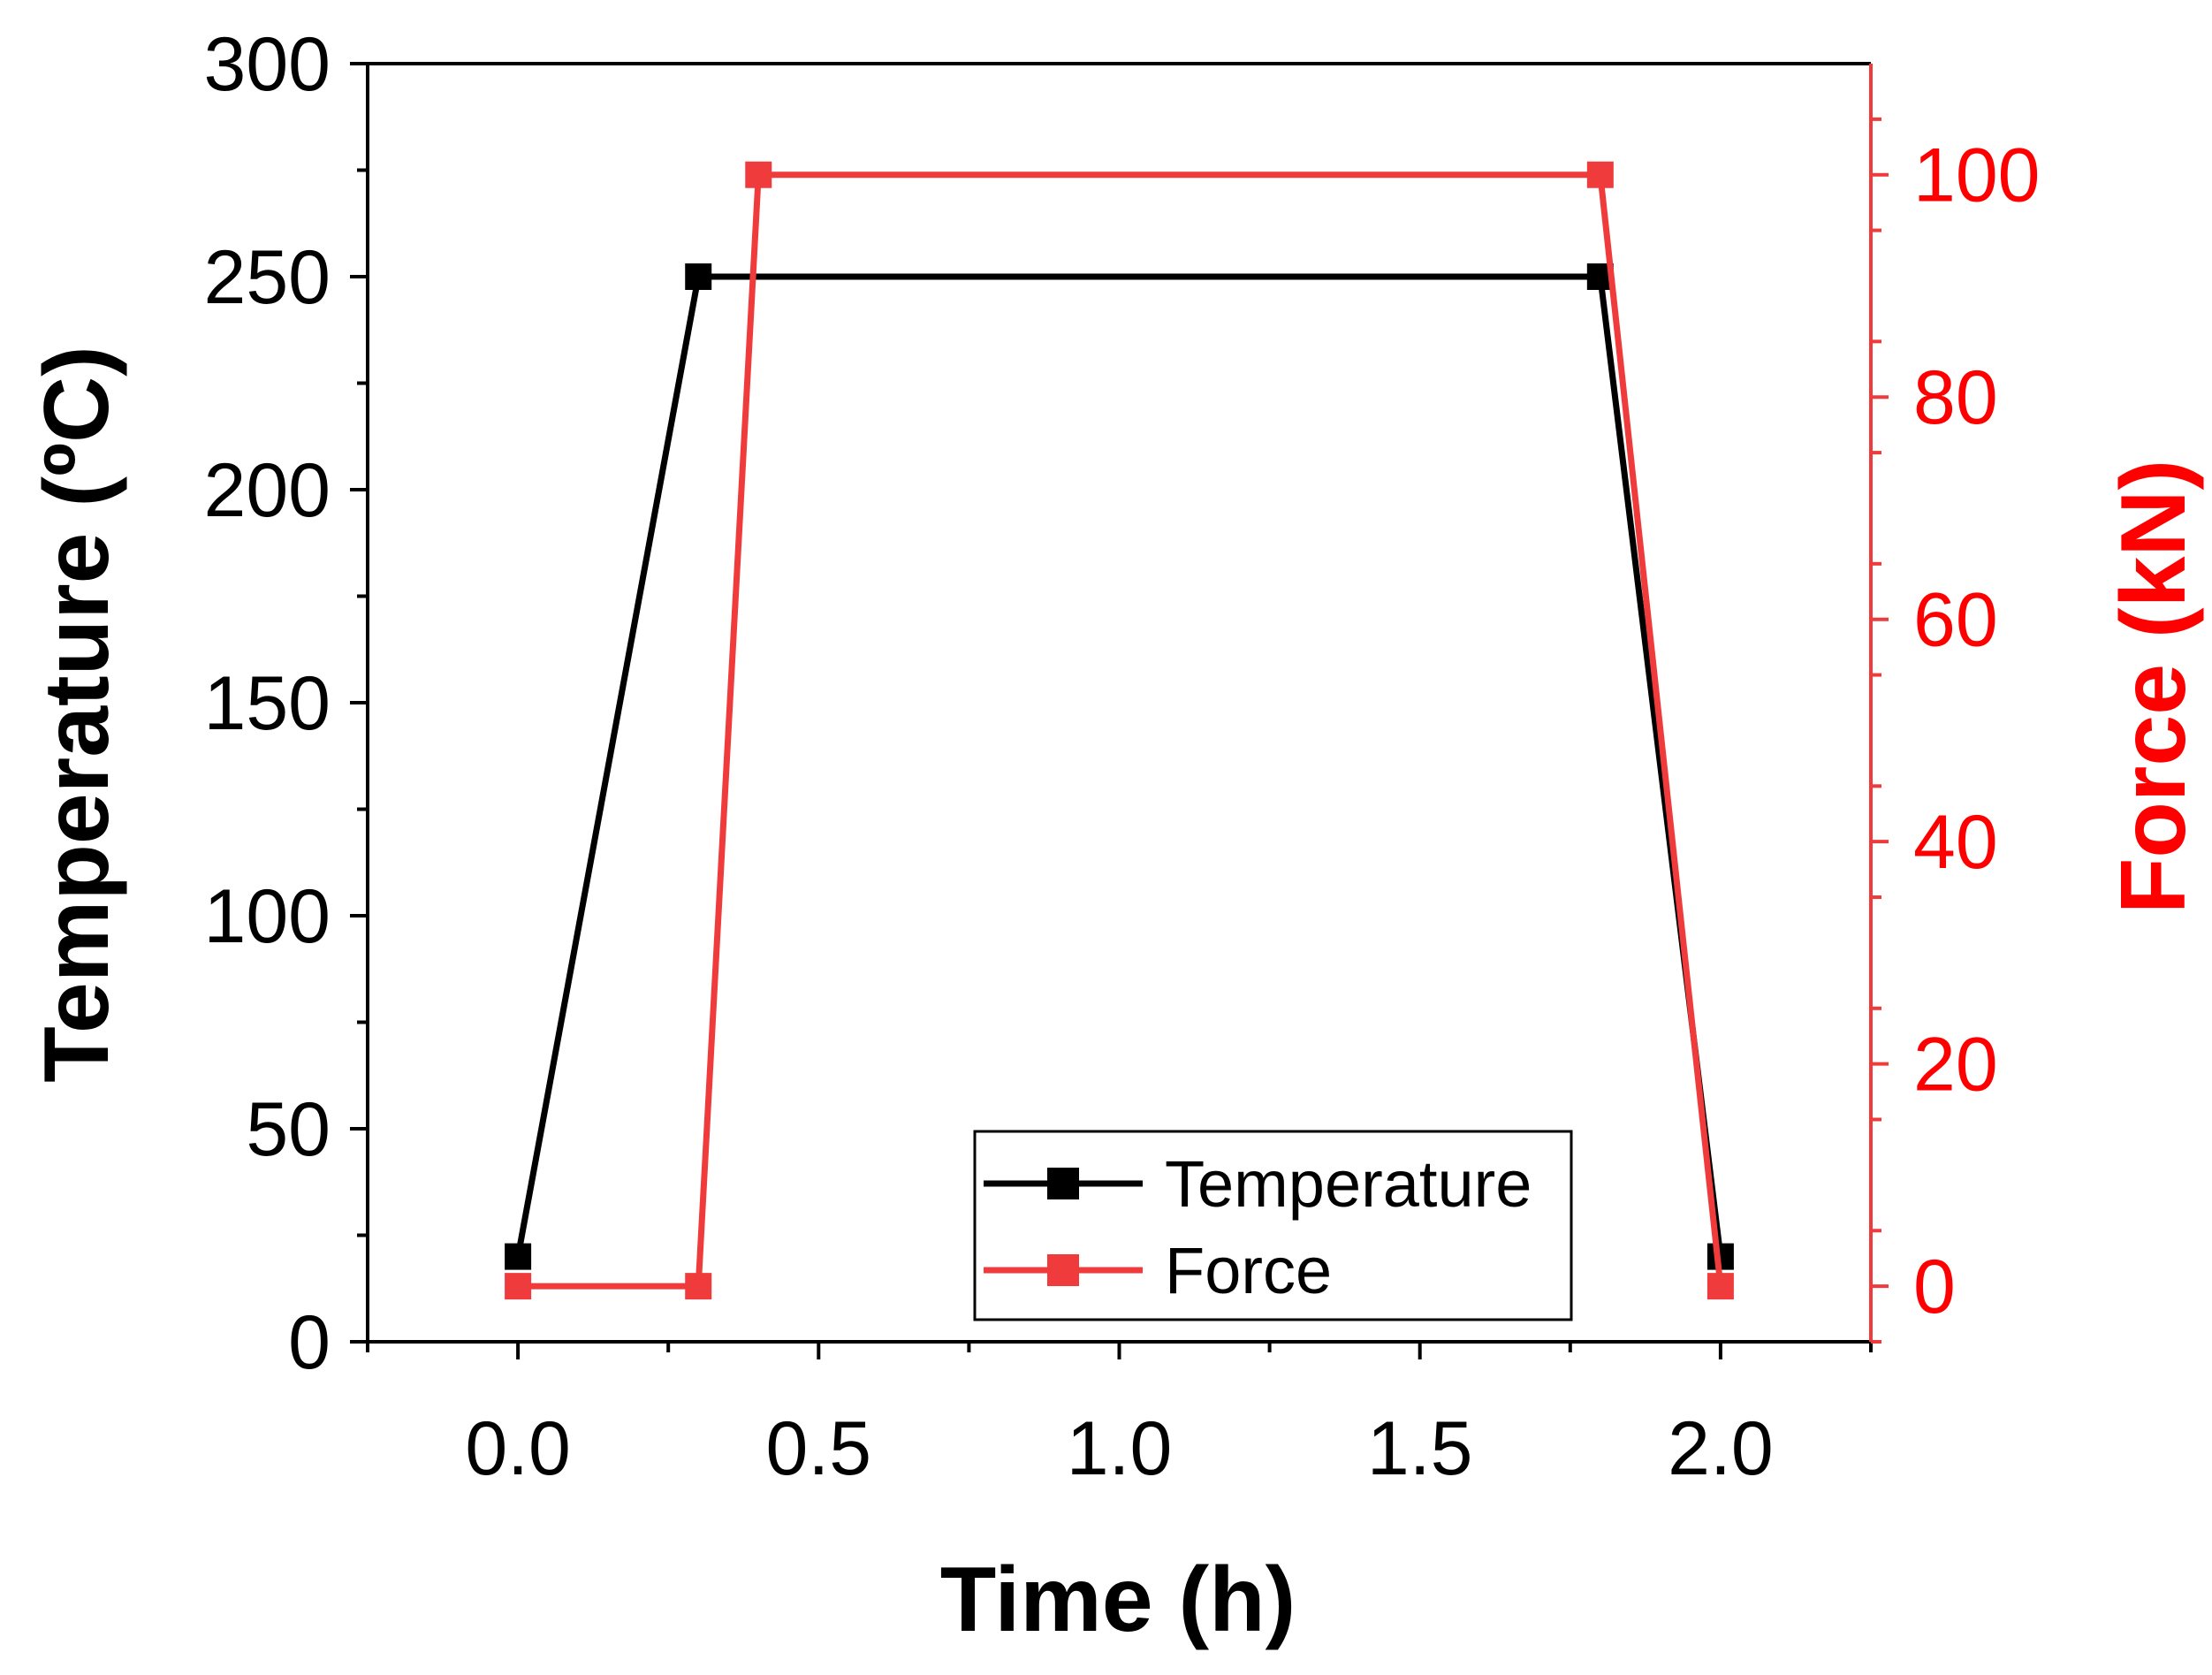 This screenshot has width=2212, height=1675. What do you see at coordinates (1956, 843) in the screenshot?
I see `y2-tick-label: 40` at bounding box center [1956, 843].